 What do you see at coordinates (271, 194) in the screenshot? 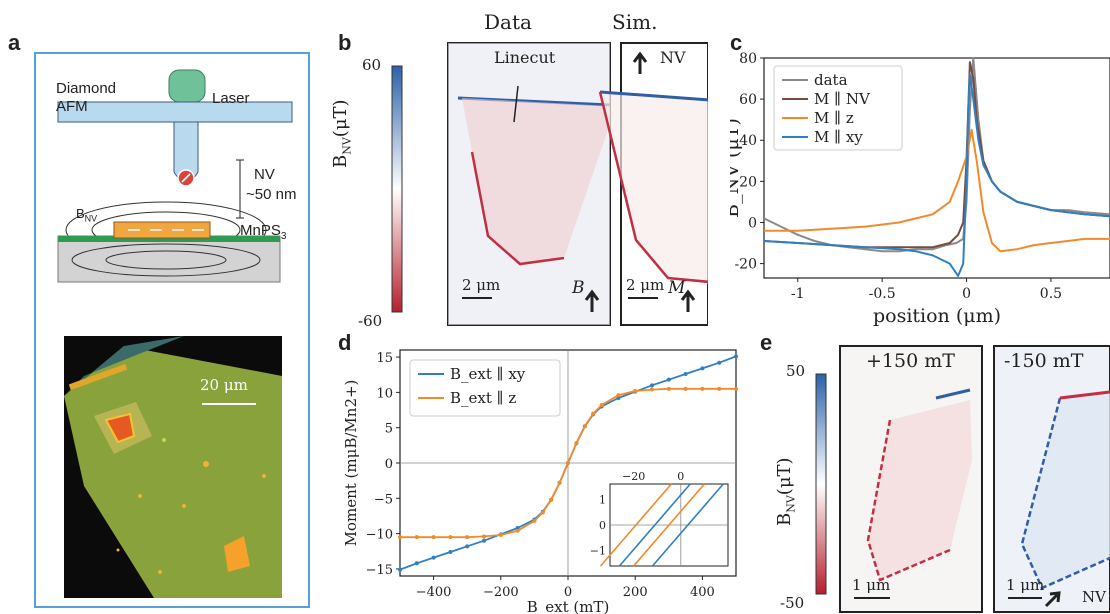
I see `label-distance: ~50 nm` at bounding box center [271, 194].